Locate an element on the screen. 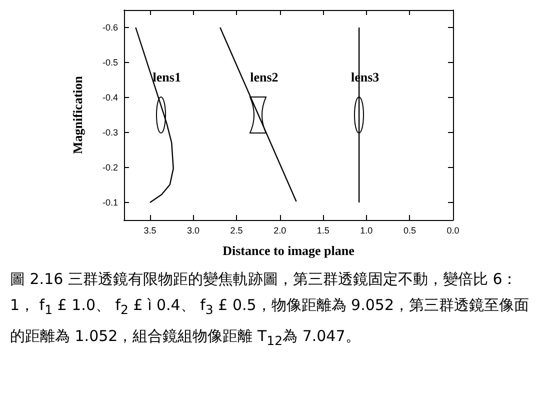 The image size is (545, 397). x-tick-label: 0.5 is located at coordinates (409, 231).